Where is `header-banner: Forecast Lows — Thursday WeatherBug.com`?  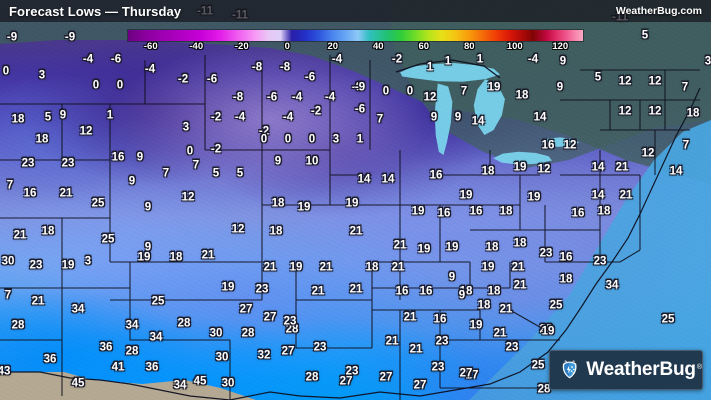 header-banner: Forecast Lows — Thursday WeatherBug.com is located at coordinates (355, 11).